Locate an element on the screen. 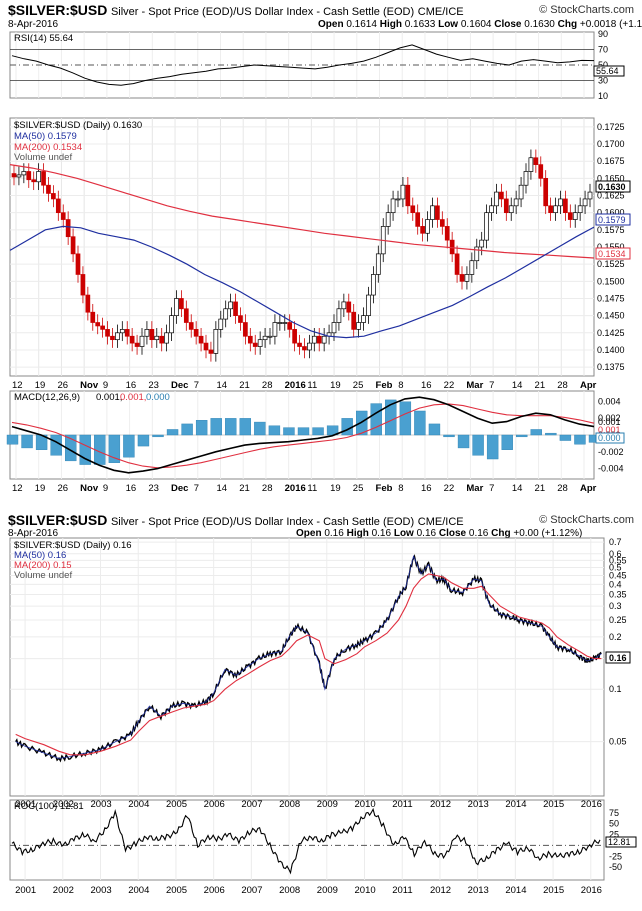 The height and width of the screenshot is (911, 642). ma200-last-value: 0.1534 is located at coordinates (612, 254).